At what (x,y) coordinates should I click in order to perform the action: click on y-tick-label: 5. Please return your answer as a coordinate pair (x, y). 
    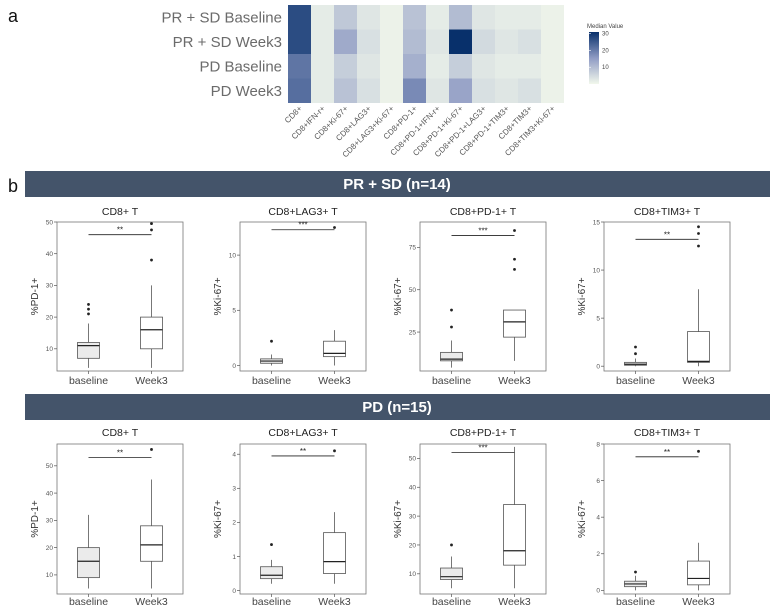
    Looking at the image, I should click on (234, 311).